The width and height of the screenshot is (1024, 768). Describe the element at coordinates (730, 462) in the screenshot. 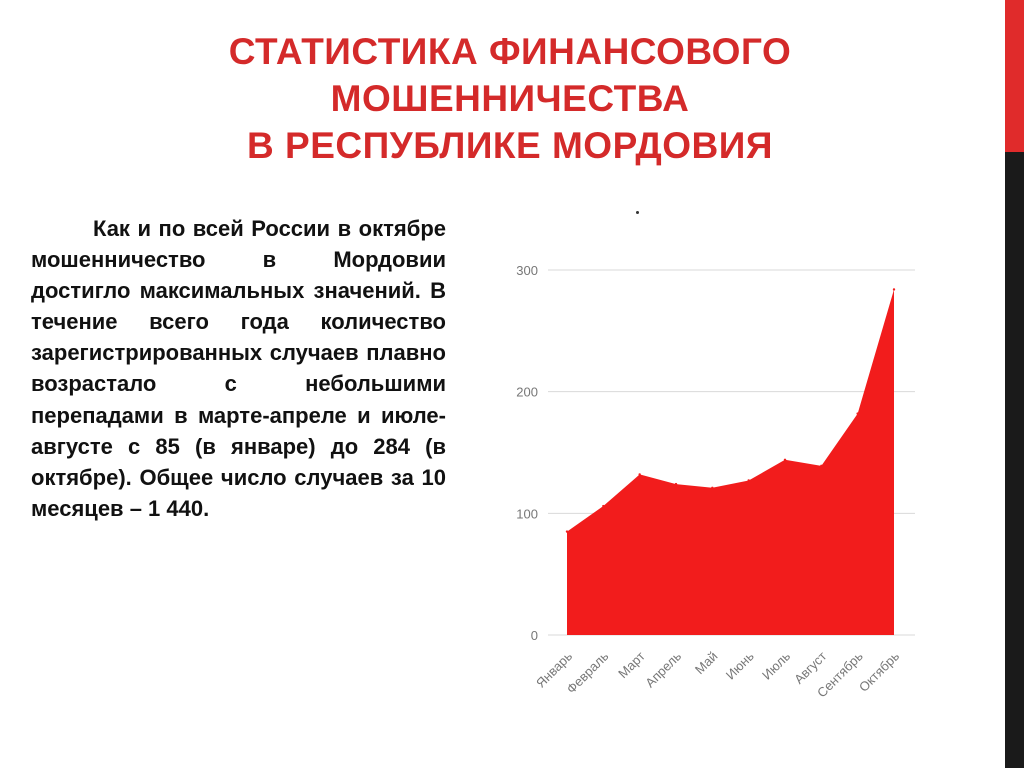

I see `series-area` at that location.